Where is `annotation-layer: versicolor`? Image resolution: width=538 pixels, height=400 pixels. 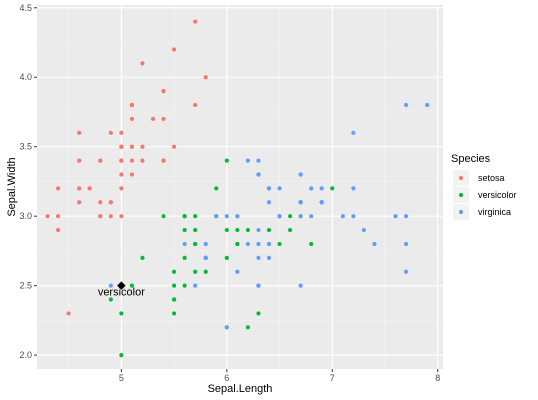 annotation-layer: versicolor is located at coordinates (121, 290).